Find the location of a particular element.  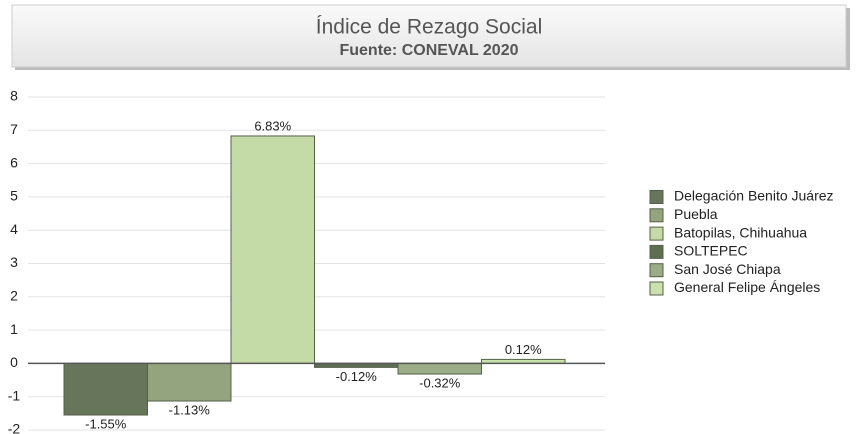

y-tick-label: 5 is located at coordinates (14, 196).